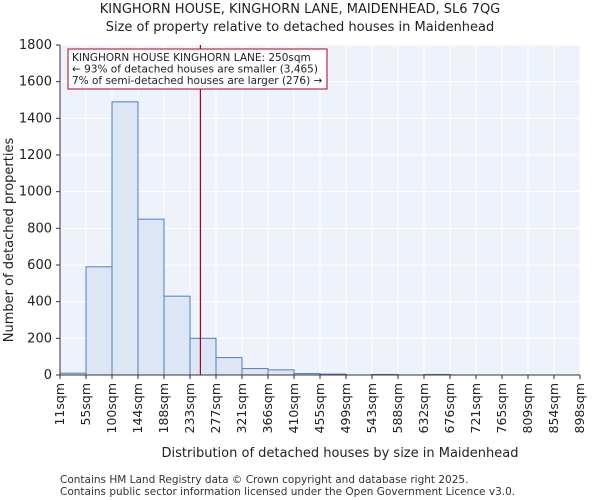 The height and width of the screenshot is (500, 600). Describe the element at coordinates (449, 408) in the screenshot. I see `x-tick-label: 676sqm` at that location.